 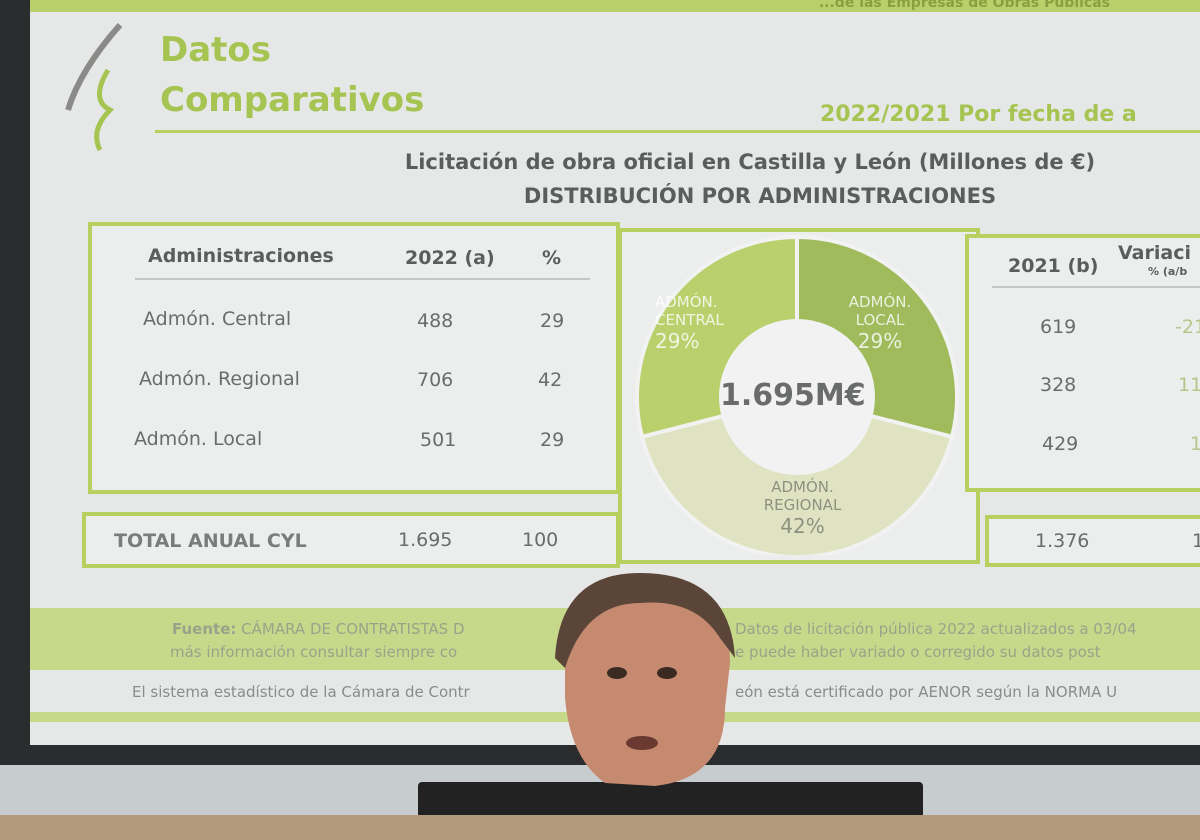 What do you see at coordinates (292, 100) in the screenshot?
I see `slide-title-2: Comparativos` at bounding box center [292, 100].